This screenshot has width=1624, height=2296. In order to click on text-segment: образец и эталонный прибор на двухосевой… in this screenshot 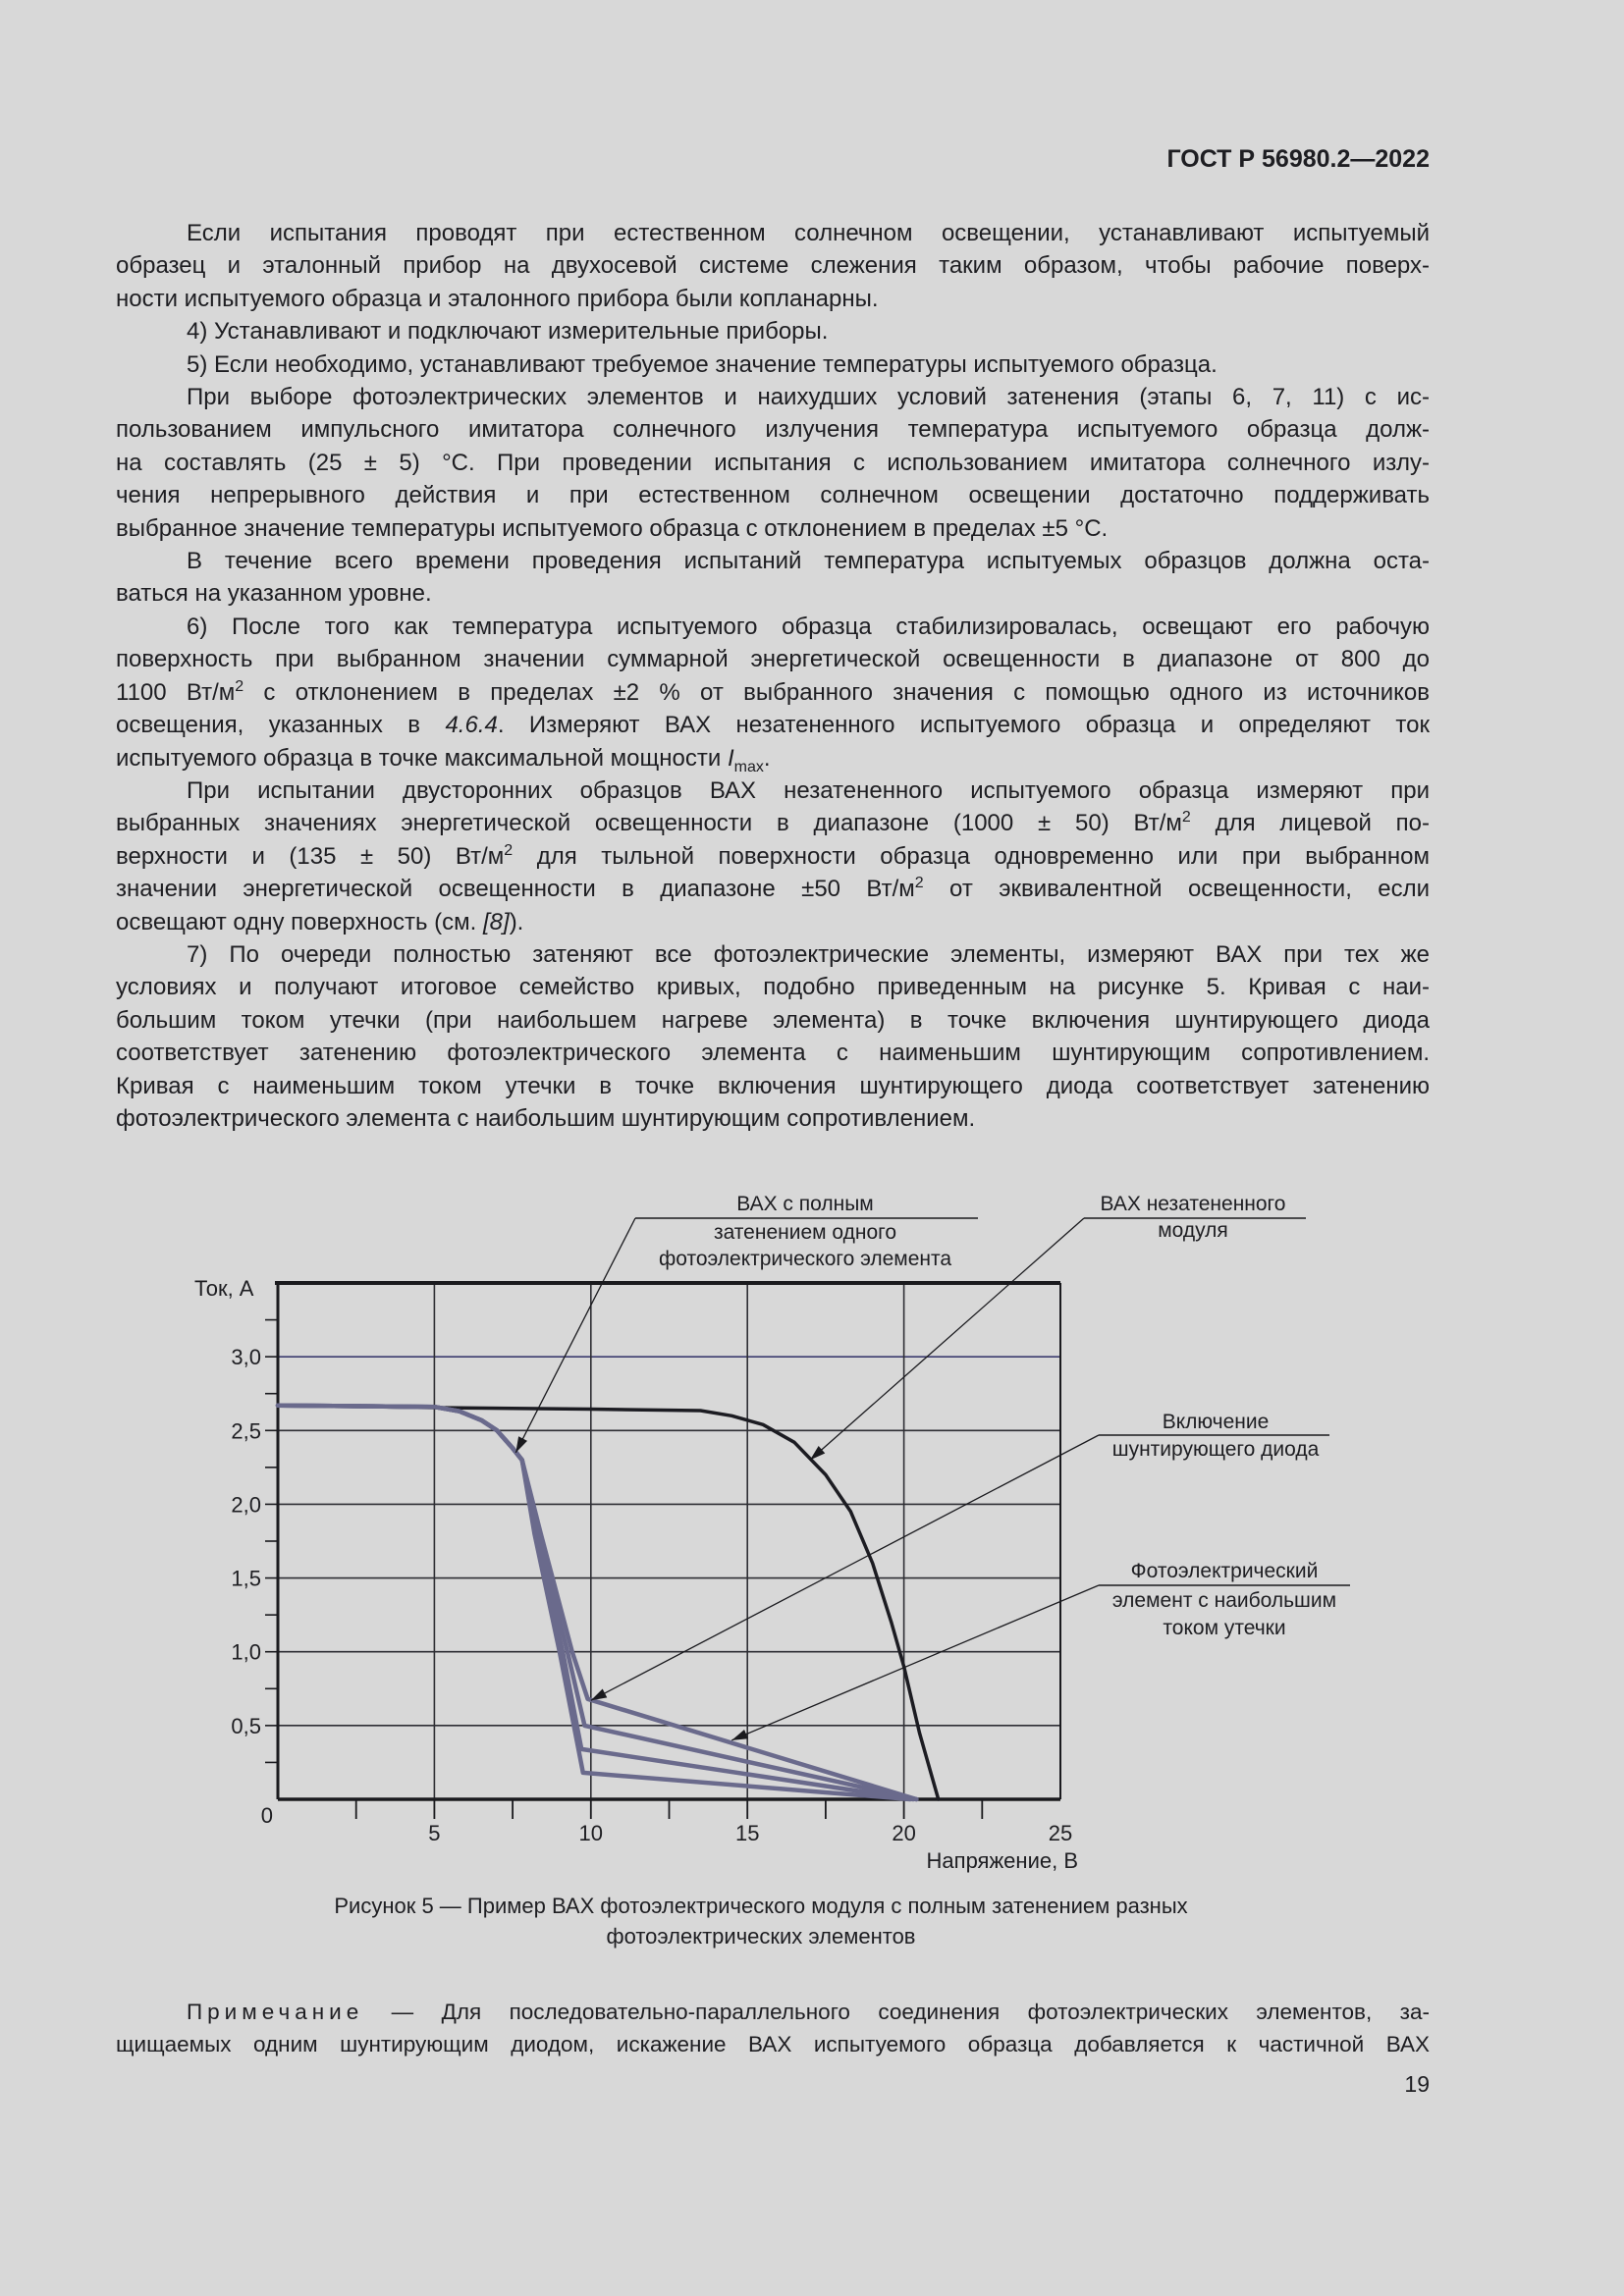, I will do `click(773, 266)`.